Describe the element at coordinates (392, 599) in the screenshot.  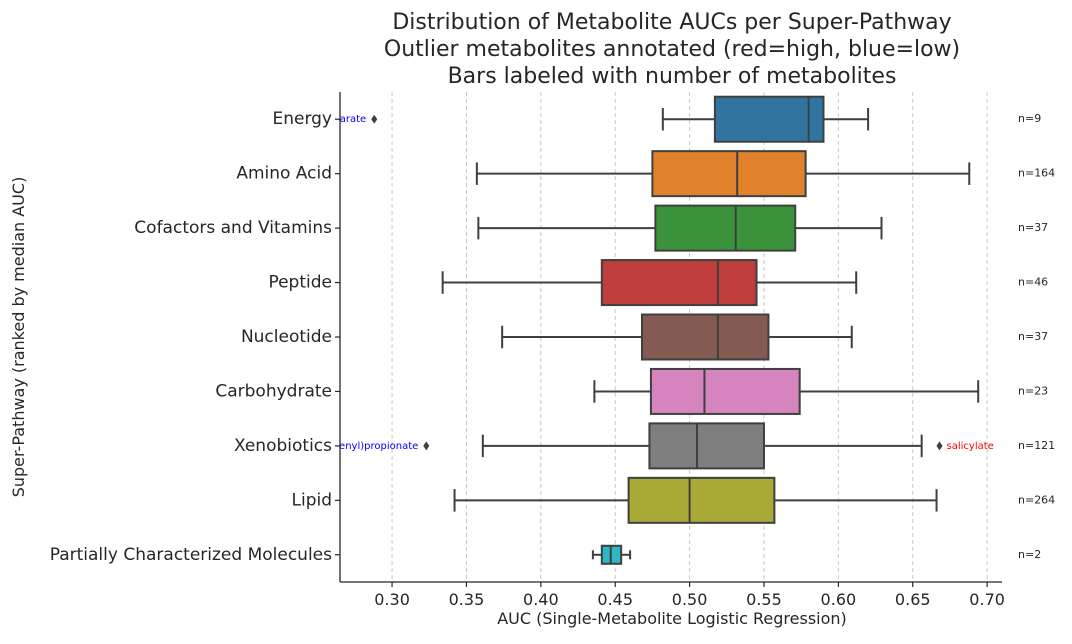
I see `x-tick-label: 0.30` at that location.